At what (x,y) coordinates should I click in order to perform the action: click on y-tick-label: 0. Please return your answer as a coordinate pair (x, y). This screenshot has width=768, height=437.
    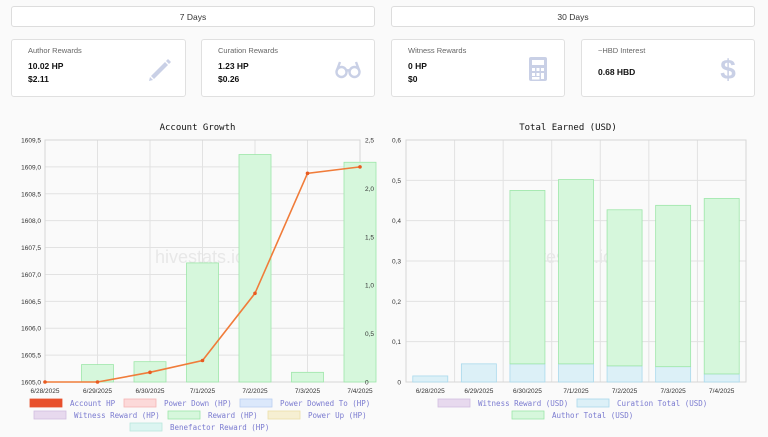
    Looking at the image, I should click on (399, 383).